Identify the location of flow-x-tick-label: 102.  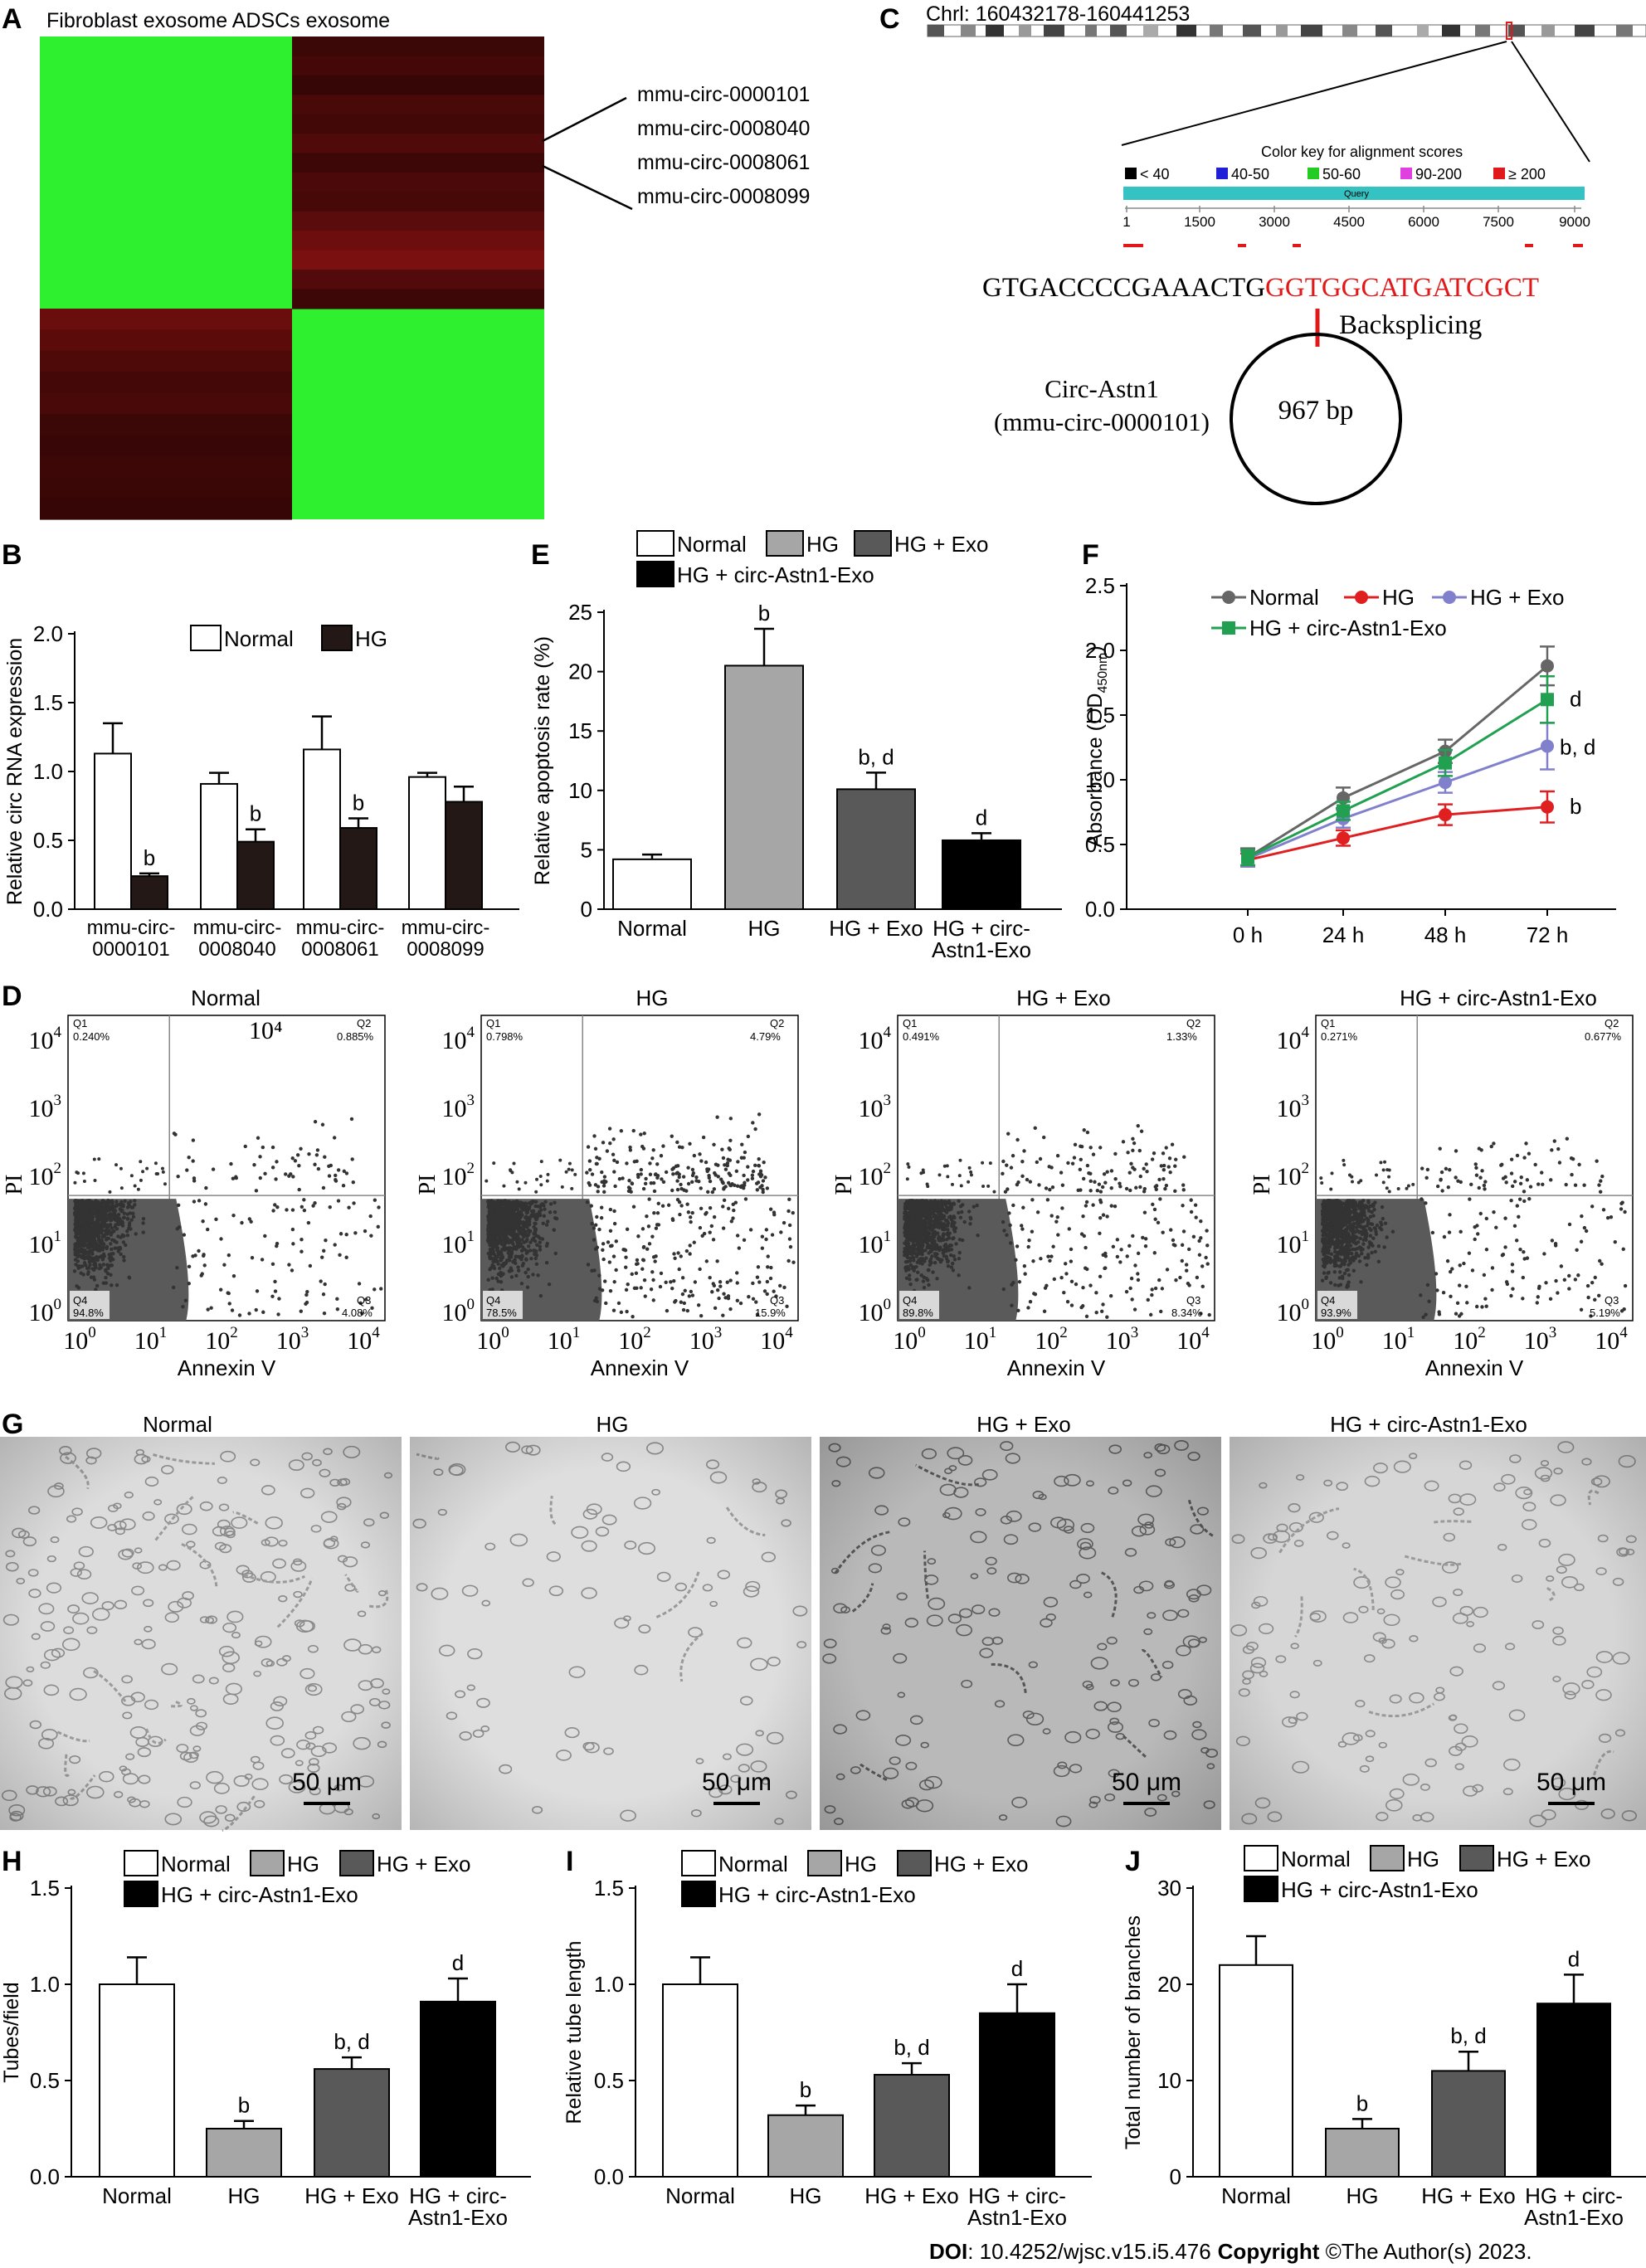
(634, 1339).